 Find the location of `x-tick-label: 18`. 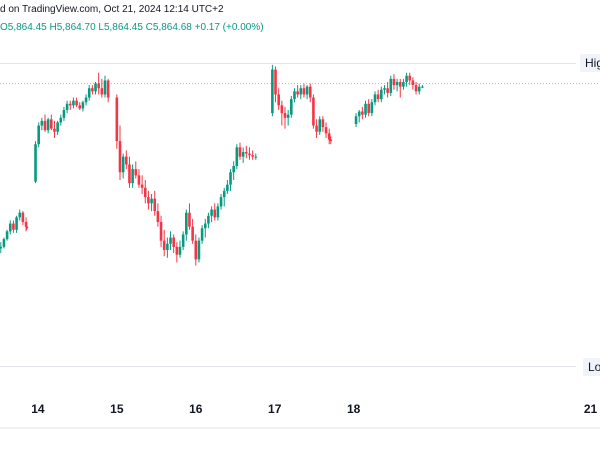

x-tick-label: 18 is located at coordinates (353, 409).